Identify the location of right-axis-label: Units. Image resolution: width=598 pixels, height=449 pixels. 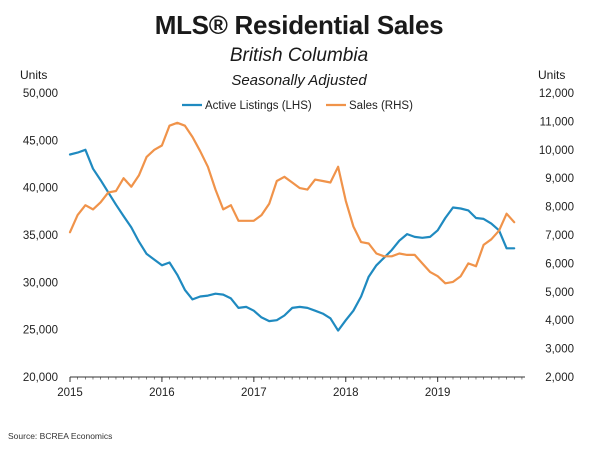
(552, 75).